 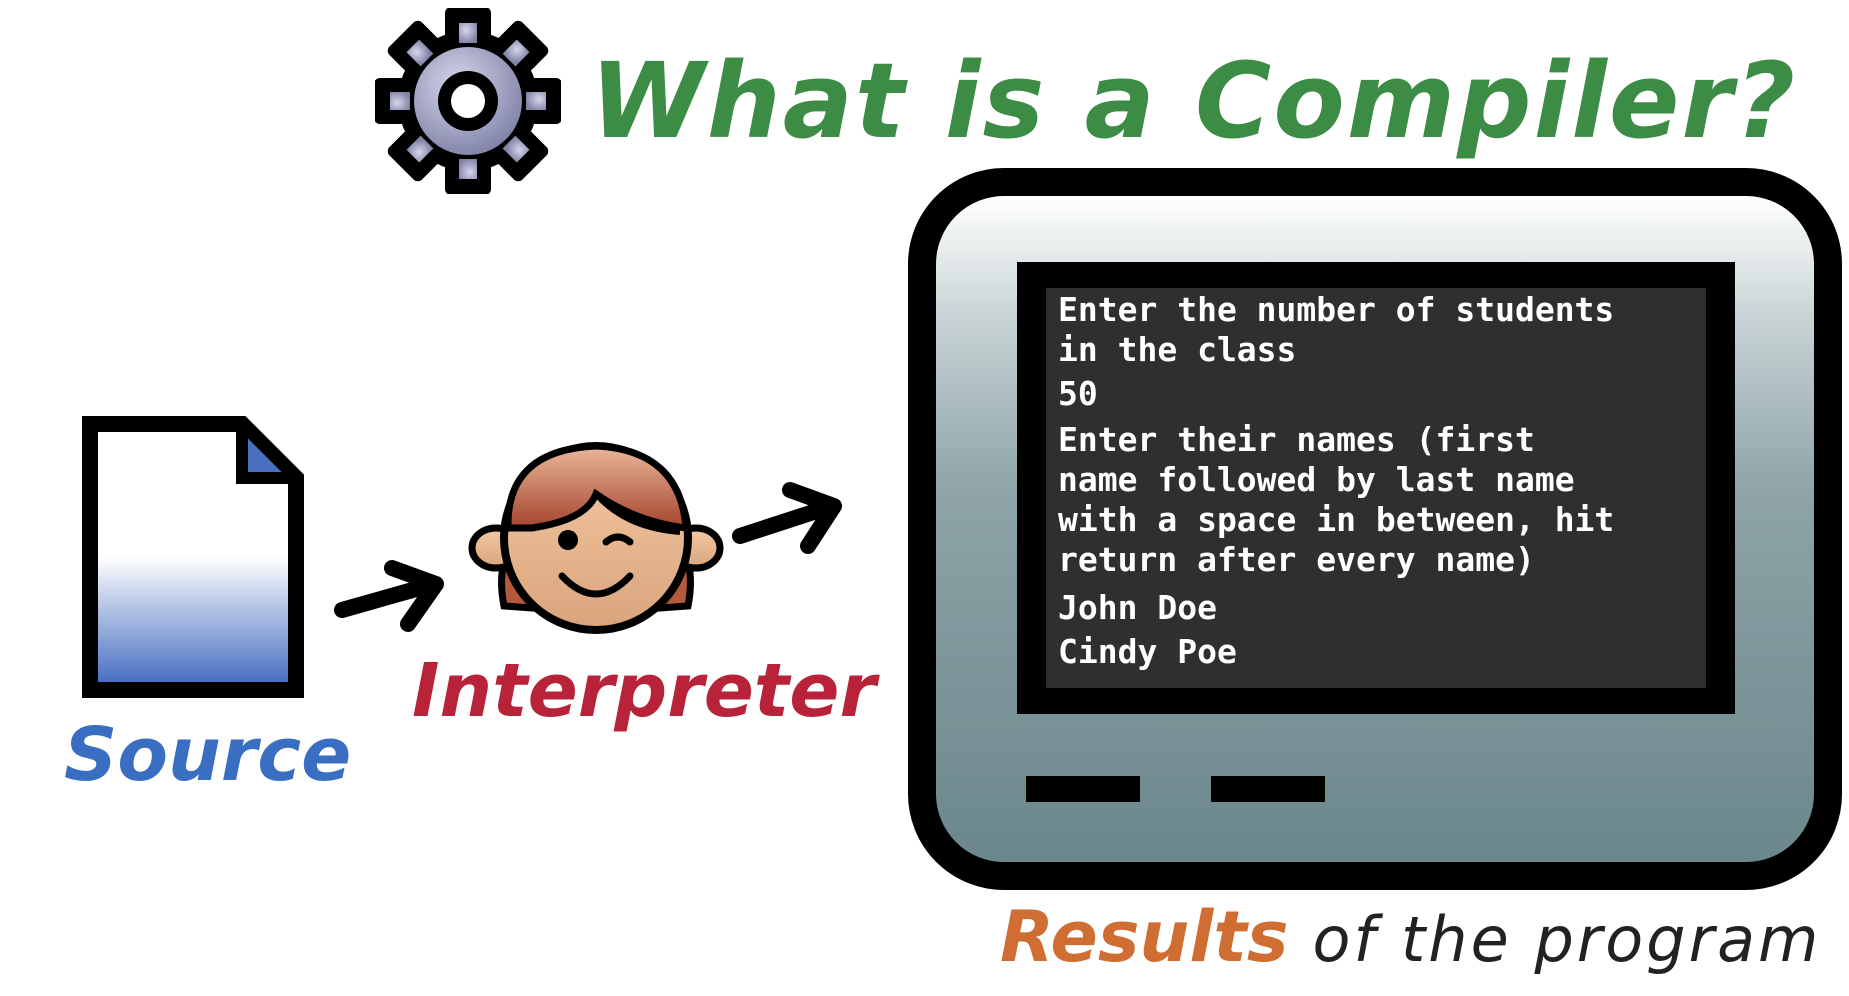 What do you see at coordinates (1144, 937) in the screenshot?
I see `results-highlight: Results` at bounding box center [1144, 937].